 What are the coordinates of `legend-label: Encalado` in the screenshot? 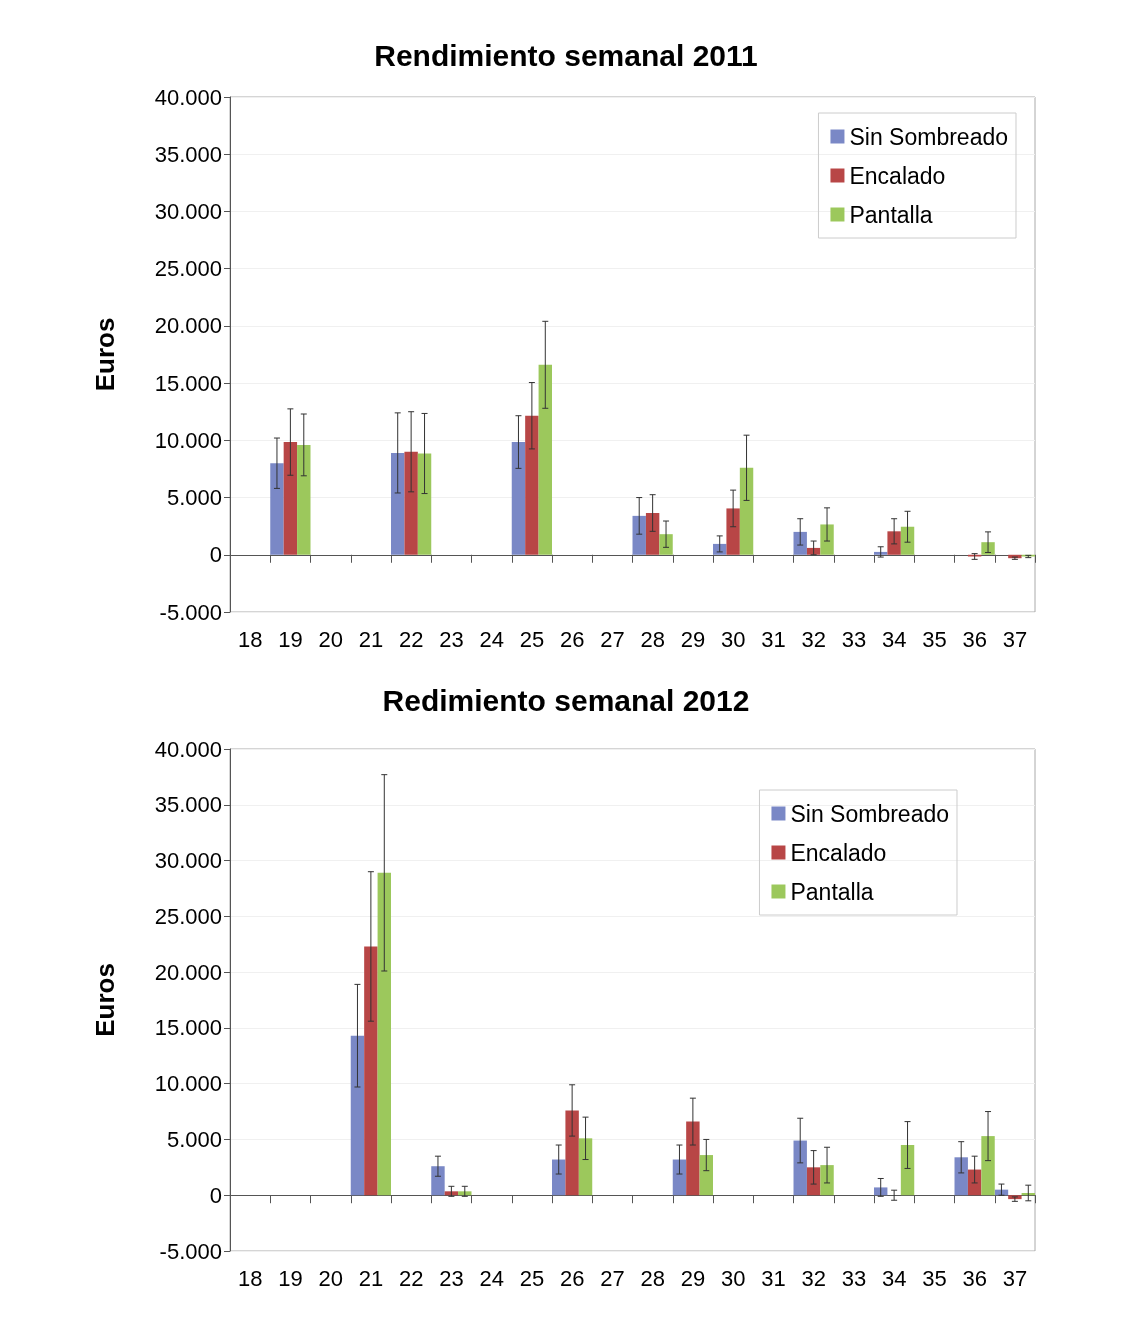 It's located at (897, 175).